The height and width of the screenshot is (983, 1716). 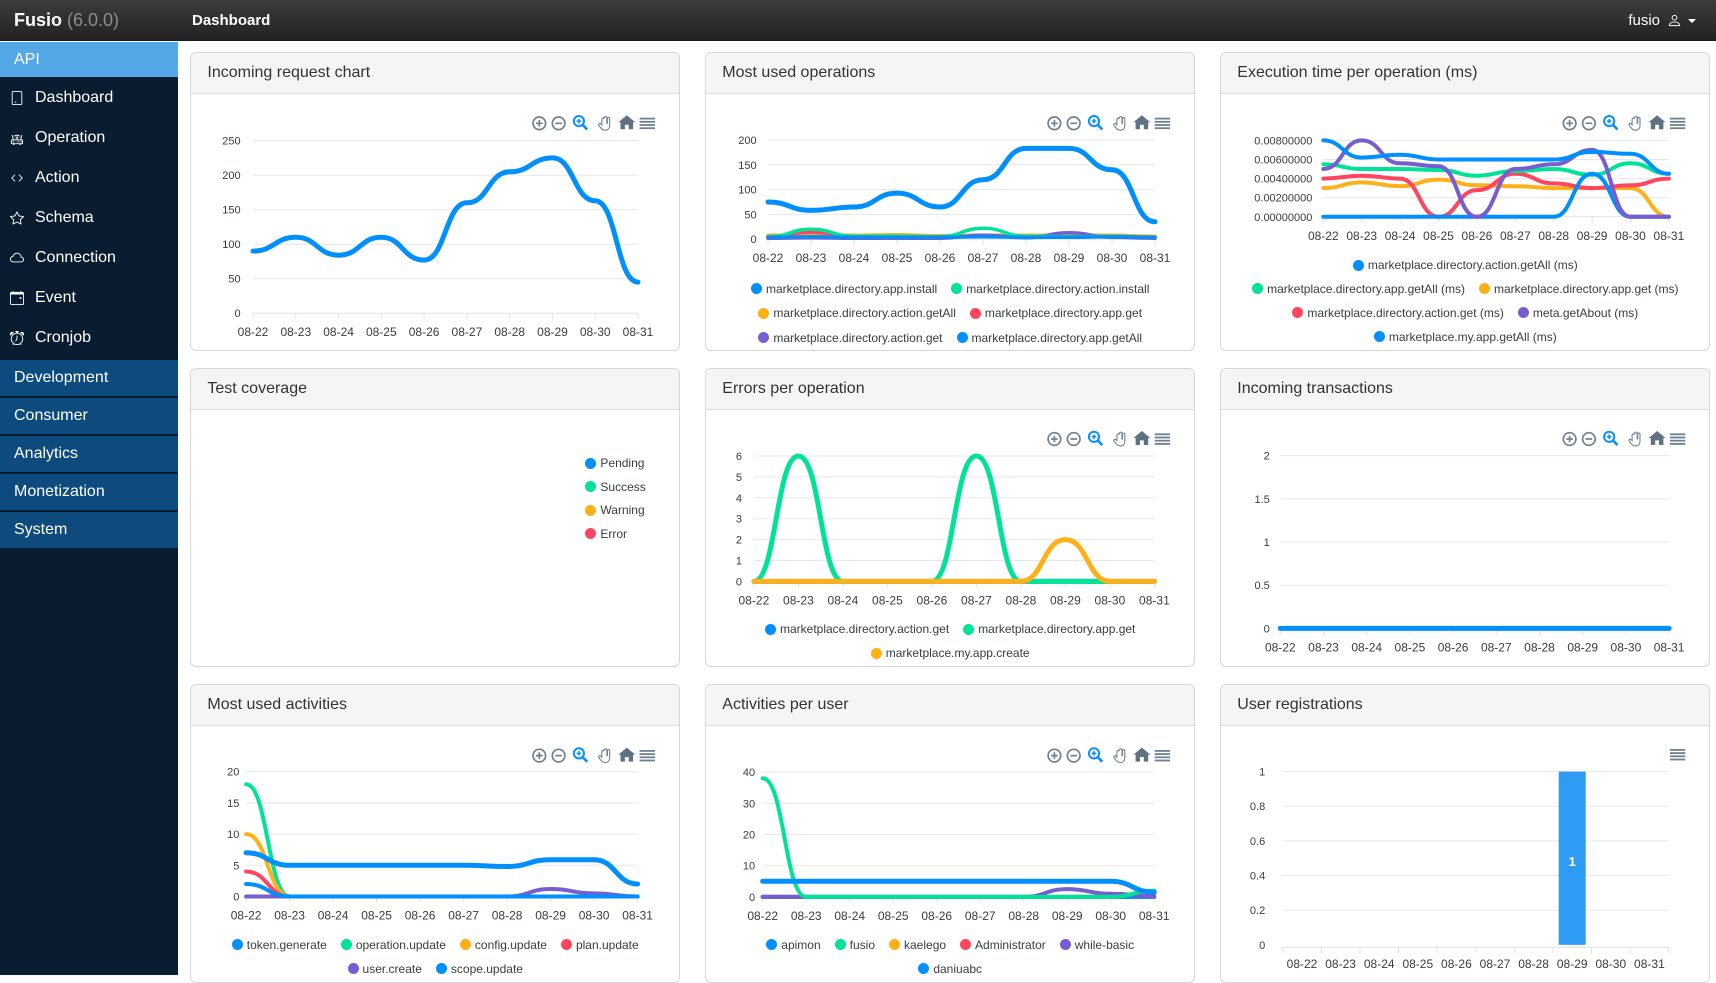 What do you see at coordinates (1262, 586) in the screenshot?
I see `svg-text: 0.5` at bounding box center [1262, 586].